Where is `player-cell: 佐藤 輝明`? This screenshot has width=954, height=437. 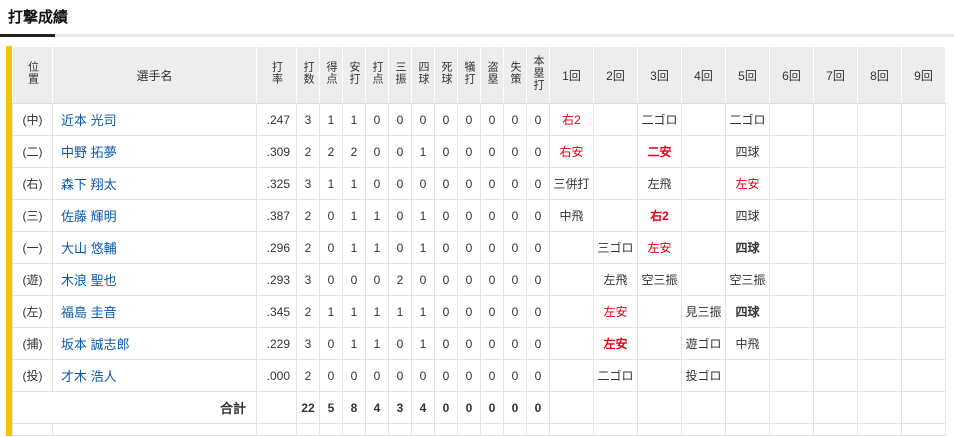
player-cell: 佐藤 輝明 is located at coordinates (154, 215).